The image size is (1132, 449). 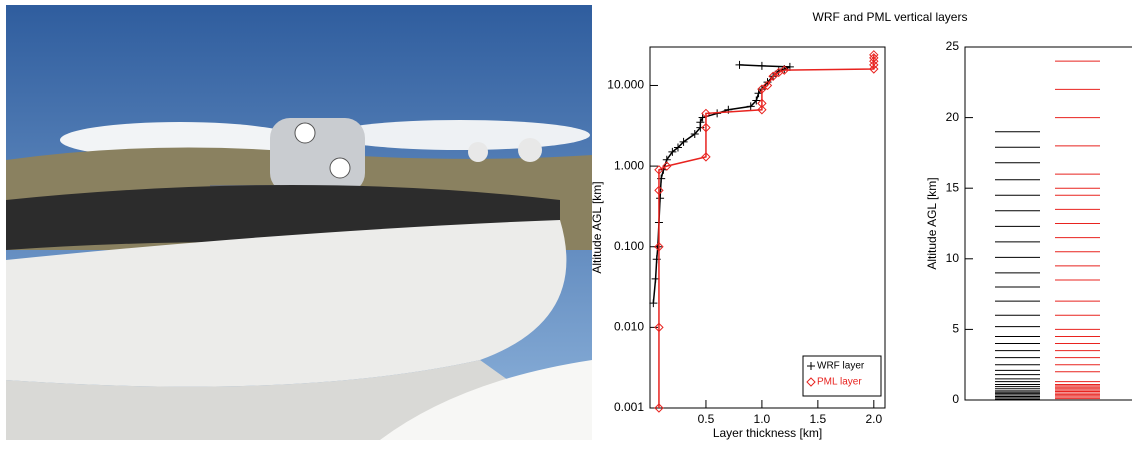 What do you see at coordinates (841, 366) in the screenshot?
I see `legend-label: WRF layer` at bounding box center [841, 366].